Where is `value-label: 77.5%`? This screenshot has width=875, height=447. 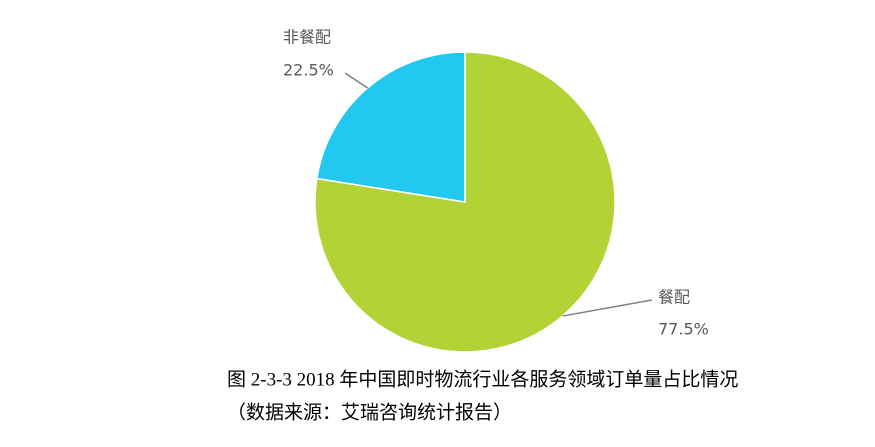
value-label: 77.5% is located at coordinates (683, 329).